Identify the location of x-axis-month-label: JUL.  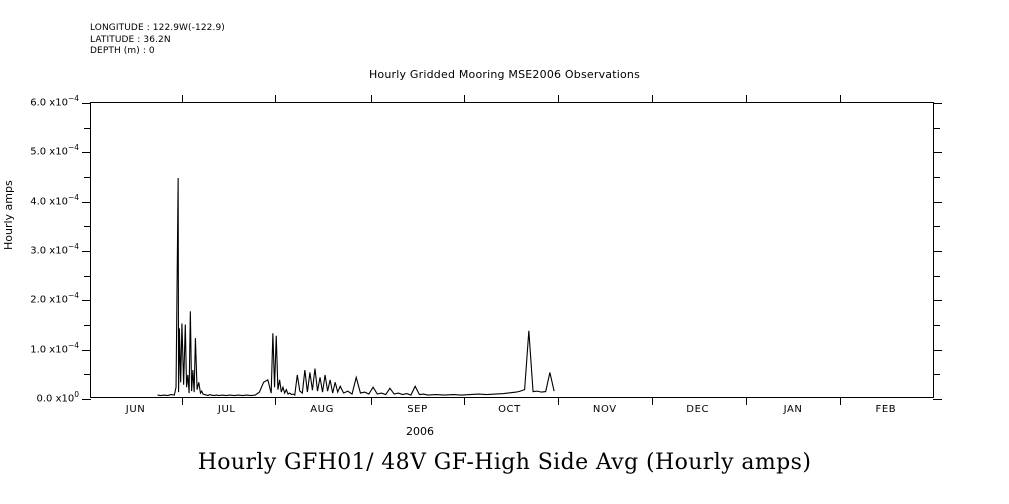
(226, 409).